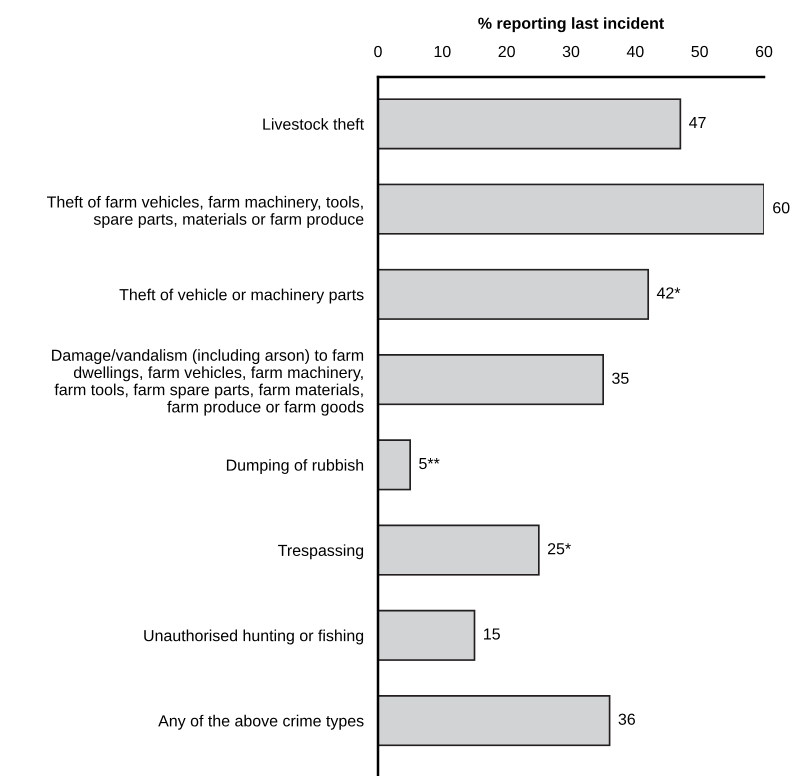 The height and width of the screenshot is (776, 797). I want to click on data-label: 25*, so click(559, 548).